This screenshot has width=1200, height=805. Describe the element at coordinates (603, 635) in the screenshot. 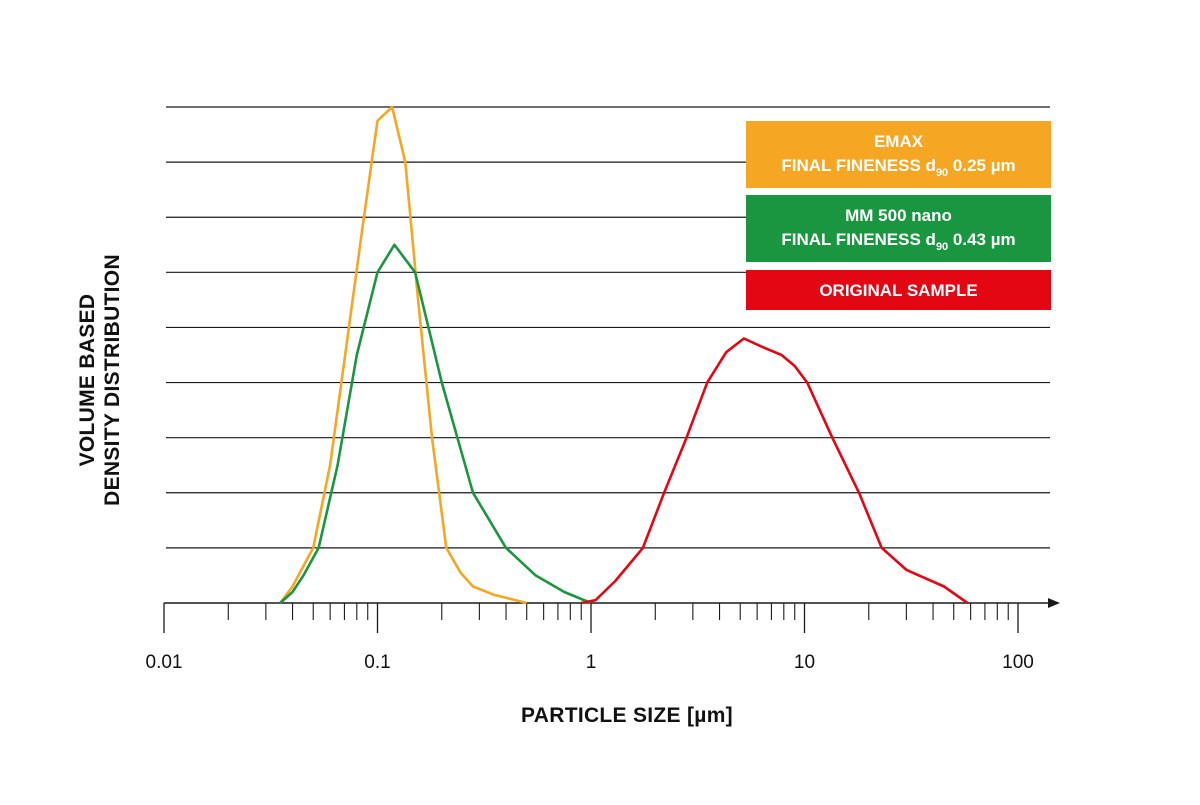

I see `x-axis: 0.01 0.1 1 10 100` at that location.